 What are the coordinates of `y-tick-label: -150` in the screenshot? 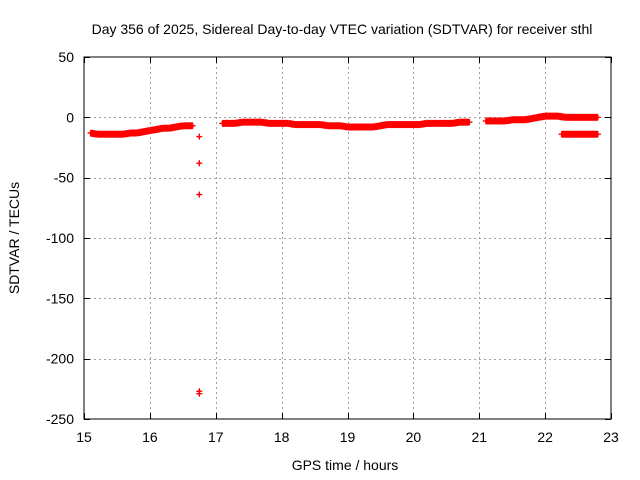 It's located at (60, 298).